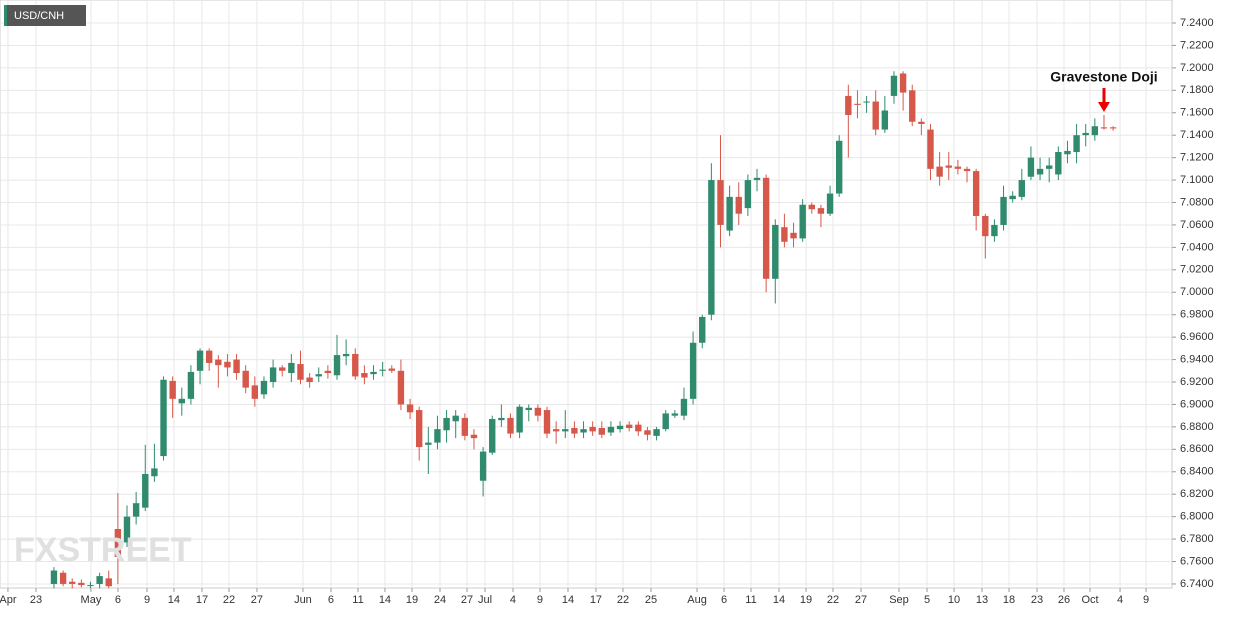 The image size is (1244, 617). What do you see at coordinates (623, 600) in the screenshot?
I see `x-tick-label: 22` at bounding box center [623, 600].